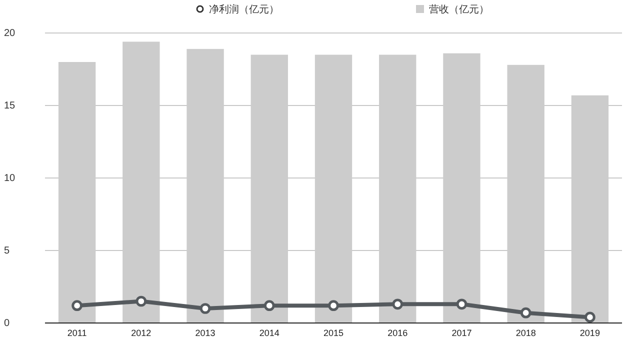 The width and height of the screenshot is (640, 339). I want to click on x-tick-label: 2019, so click(590, 333).